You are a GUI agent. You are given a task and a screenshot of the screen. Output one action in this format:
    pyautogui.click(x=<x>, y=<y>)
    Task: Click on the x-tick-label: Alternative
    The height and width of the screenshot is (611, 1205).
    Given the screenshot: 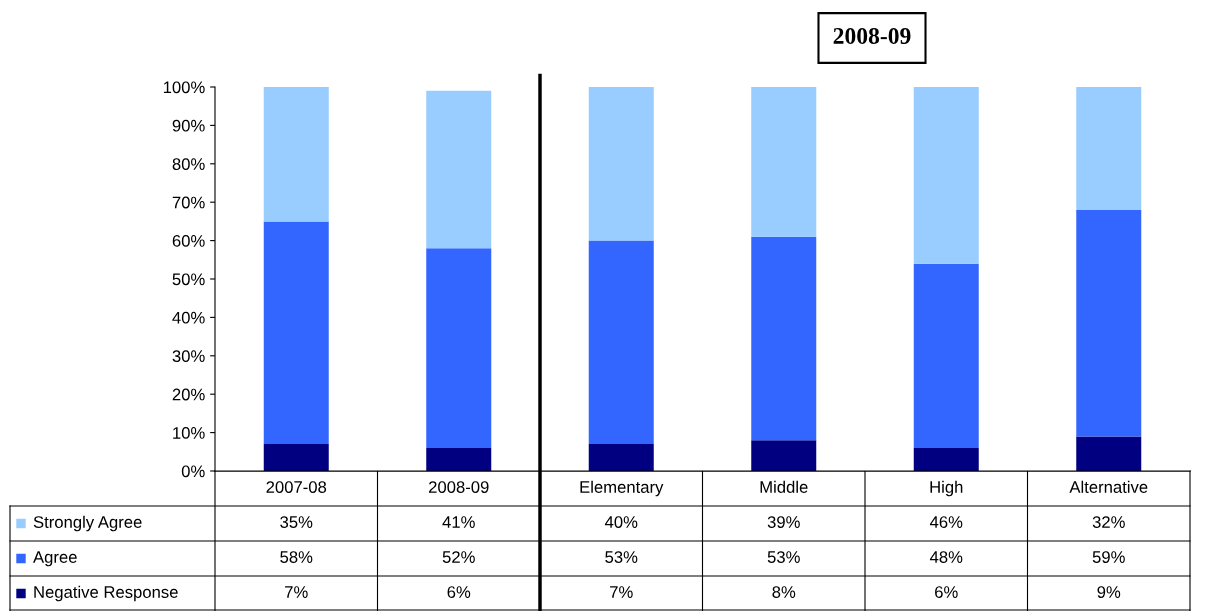 What is the action you would take?
    pyautogui.click(x=1108, y=486)
    